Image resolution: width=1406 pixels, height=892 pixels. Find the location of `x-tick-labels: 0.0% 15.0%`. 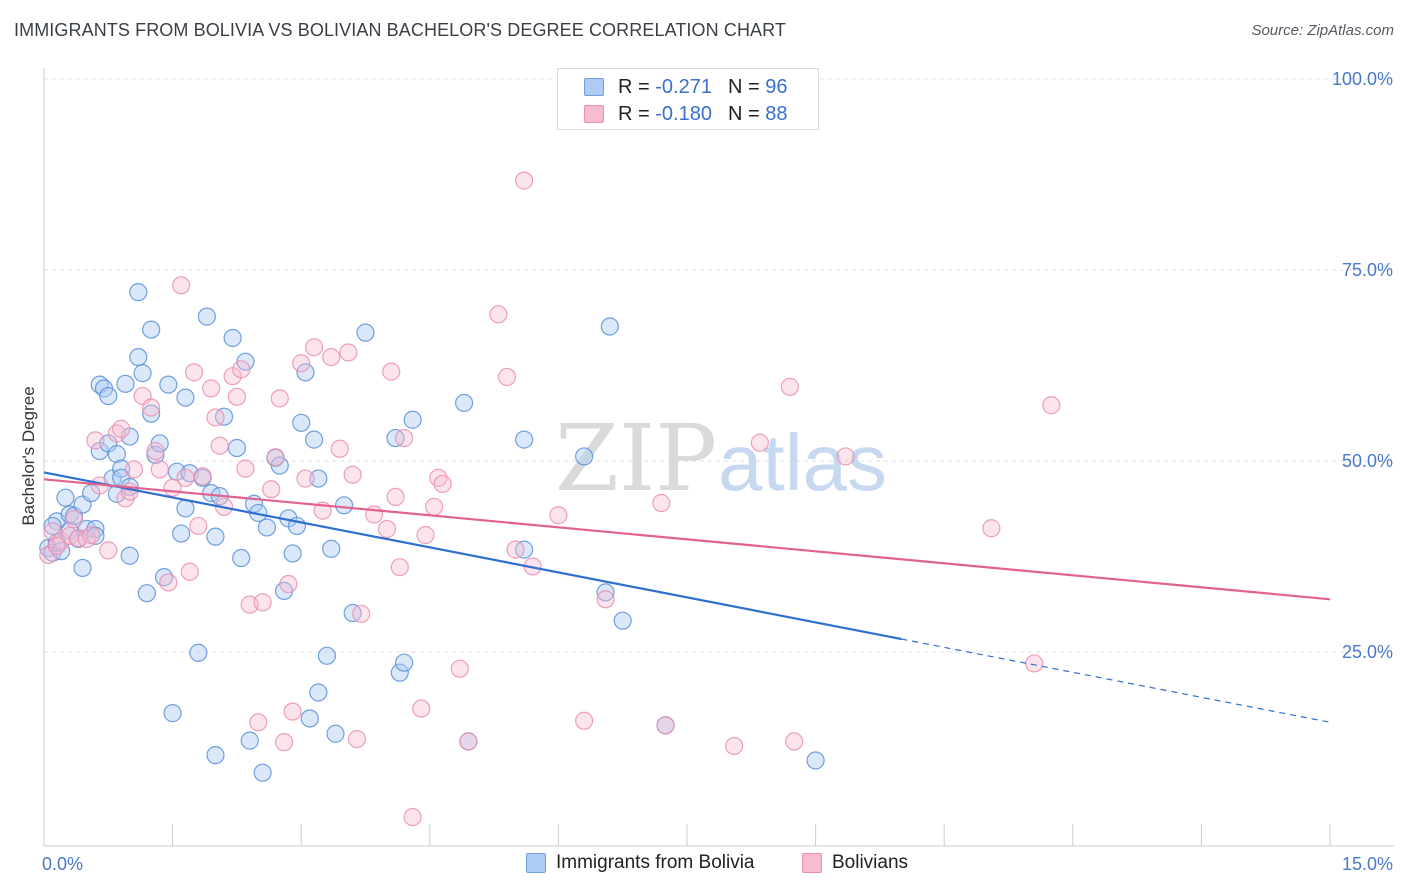

x-tick-labels: 0.0% 15.0% is located at coordinates (717, 864).